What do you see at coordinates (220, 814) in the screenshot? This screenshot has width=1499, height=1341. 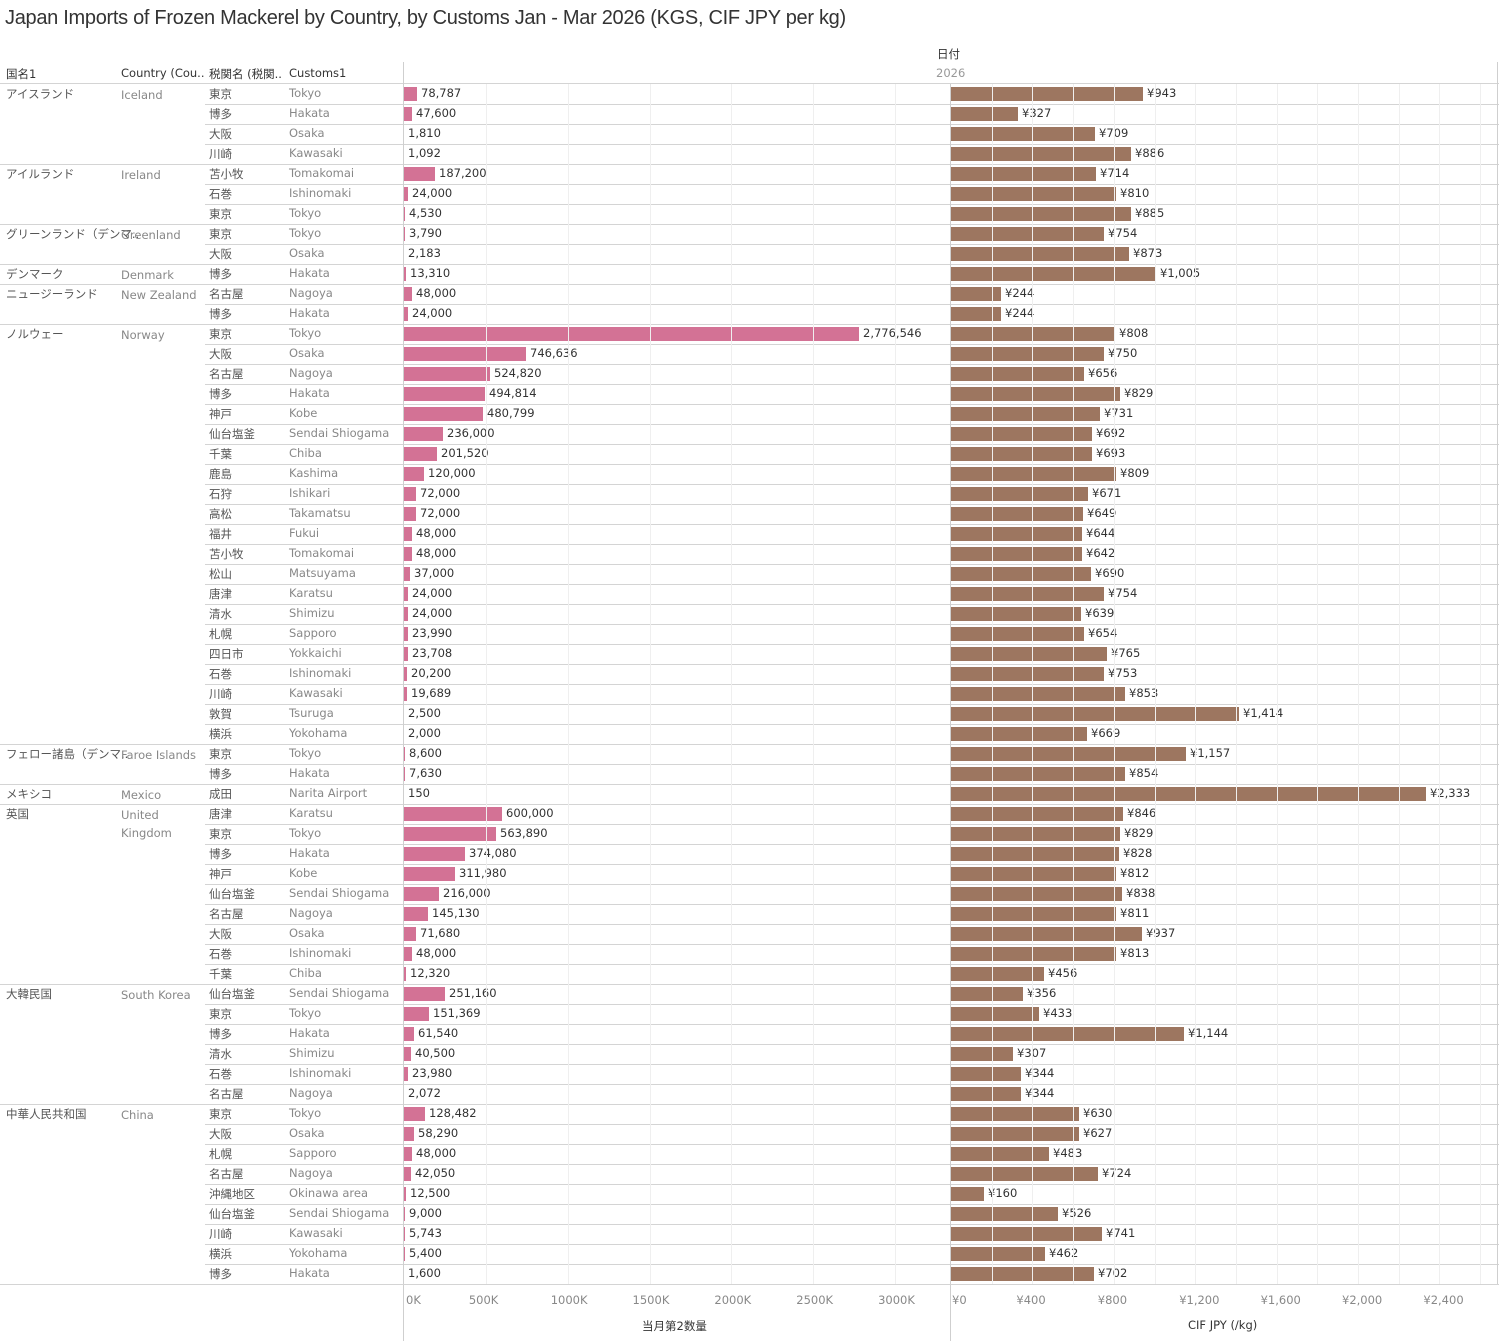 I see `customs-jp-label: 唐津` at bounding box center [220, 814].